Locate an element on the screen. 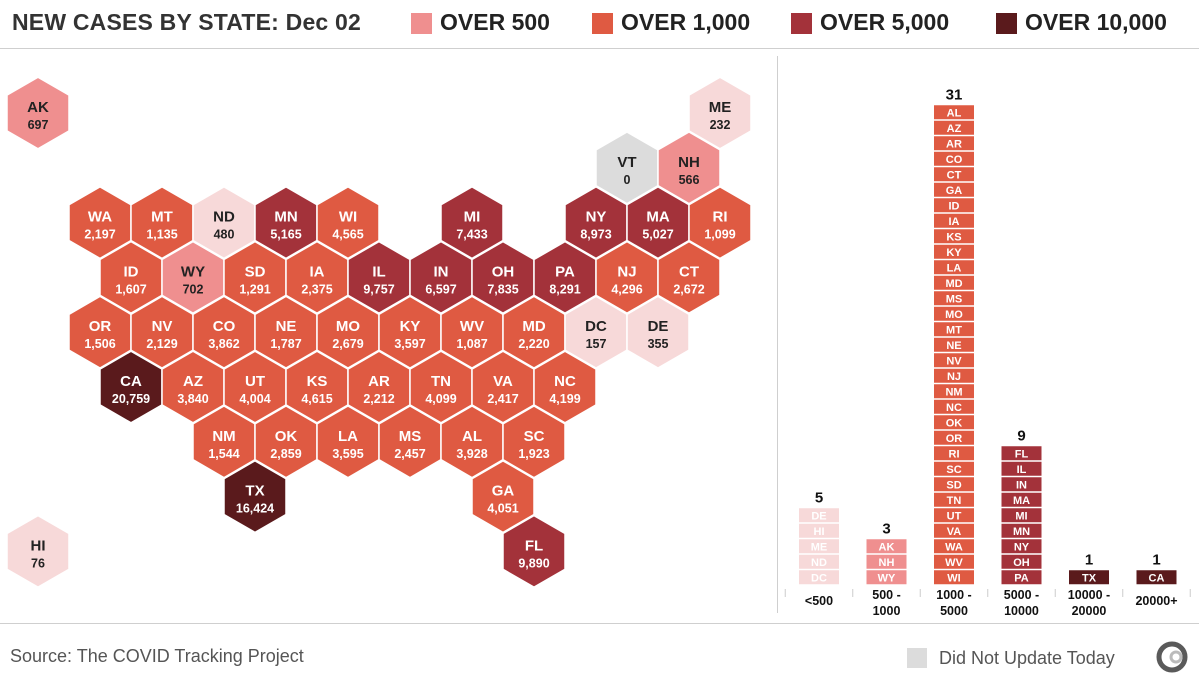 The width and height of the screenshot is (1199, 686). bar-cell-co is located at coordinates (954, 158).